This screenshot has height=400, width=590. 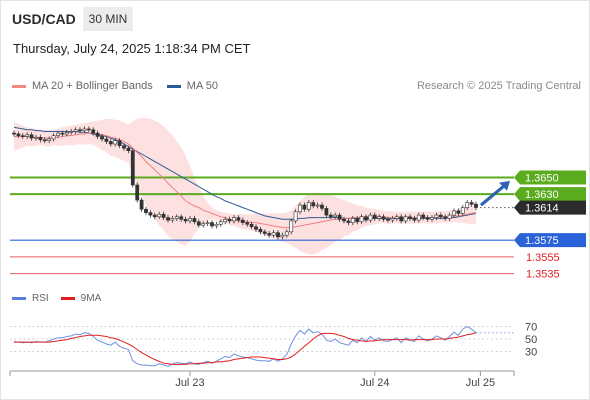 I want to click on legend-swatch-9ma, so click(x=67, y=298).